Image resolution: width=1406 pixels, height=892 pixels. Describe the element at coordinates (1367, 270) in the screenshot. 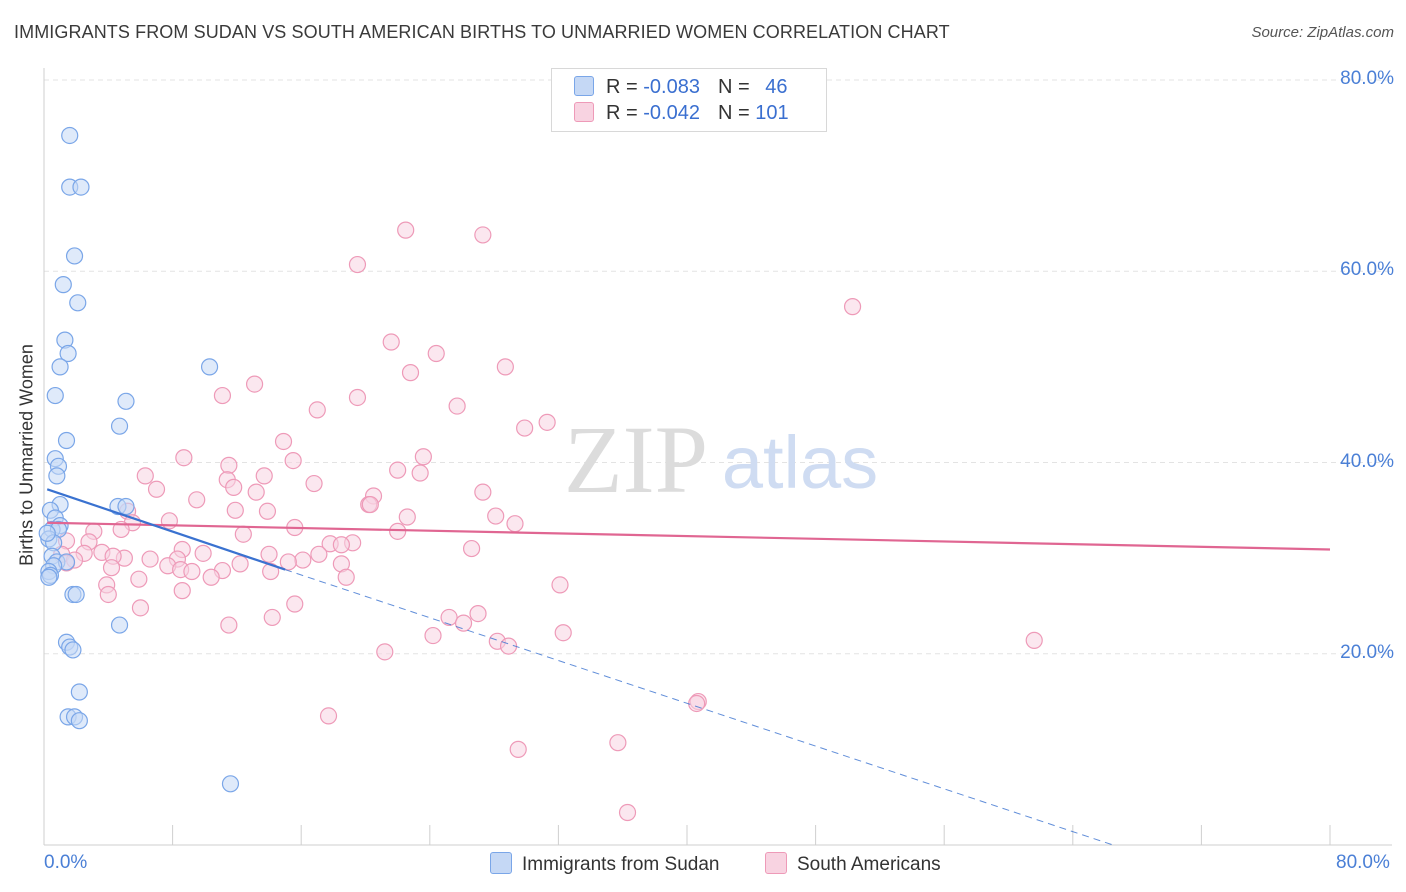

I see `y-tick-label: 60.0%` at that location.